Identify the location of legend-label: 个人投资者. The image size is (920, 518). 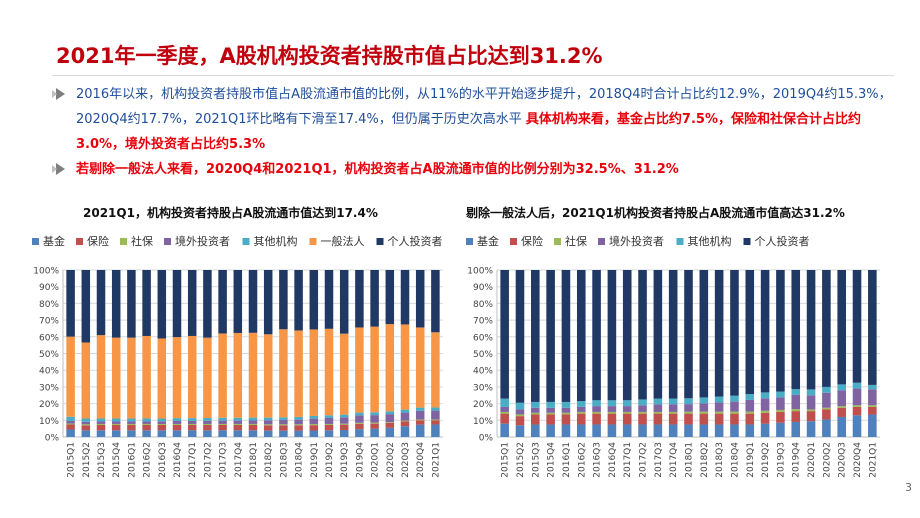
(415, 241).